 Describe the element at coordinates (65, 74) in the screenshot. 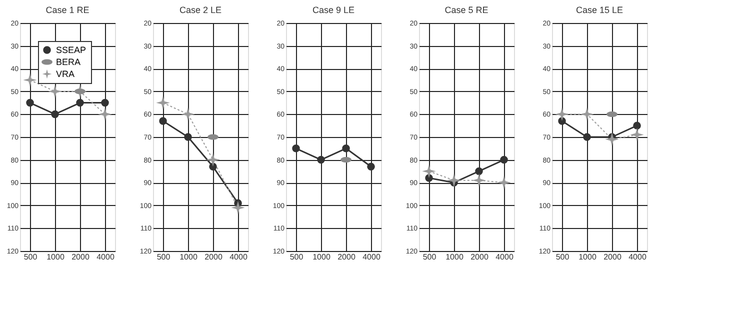

I see `legend-label: VRA` at that location.